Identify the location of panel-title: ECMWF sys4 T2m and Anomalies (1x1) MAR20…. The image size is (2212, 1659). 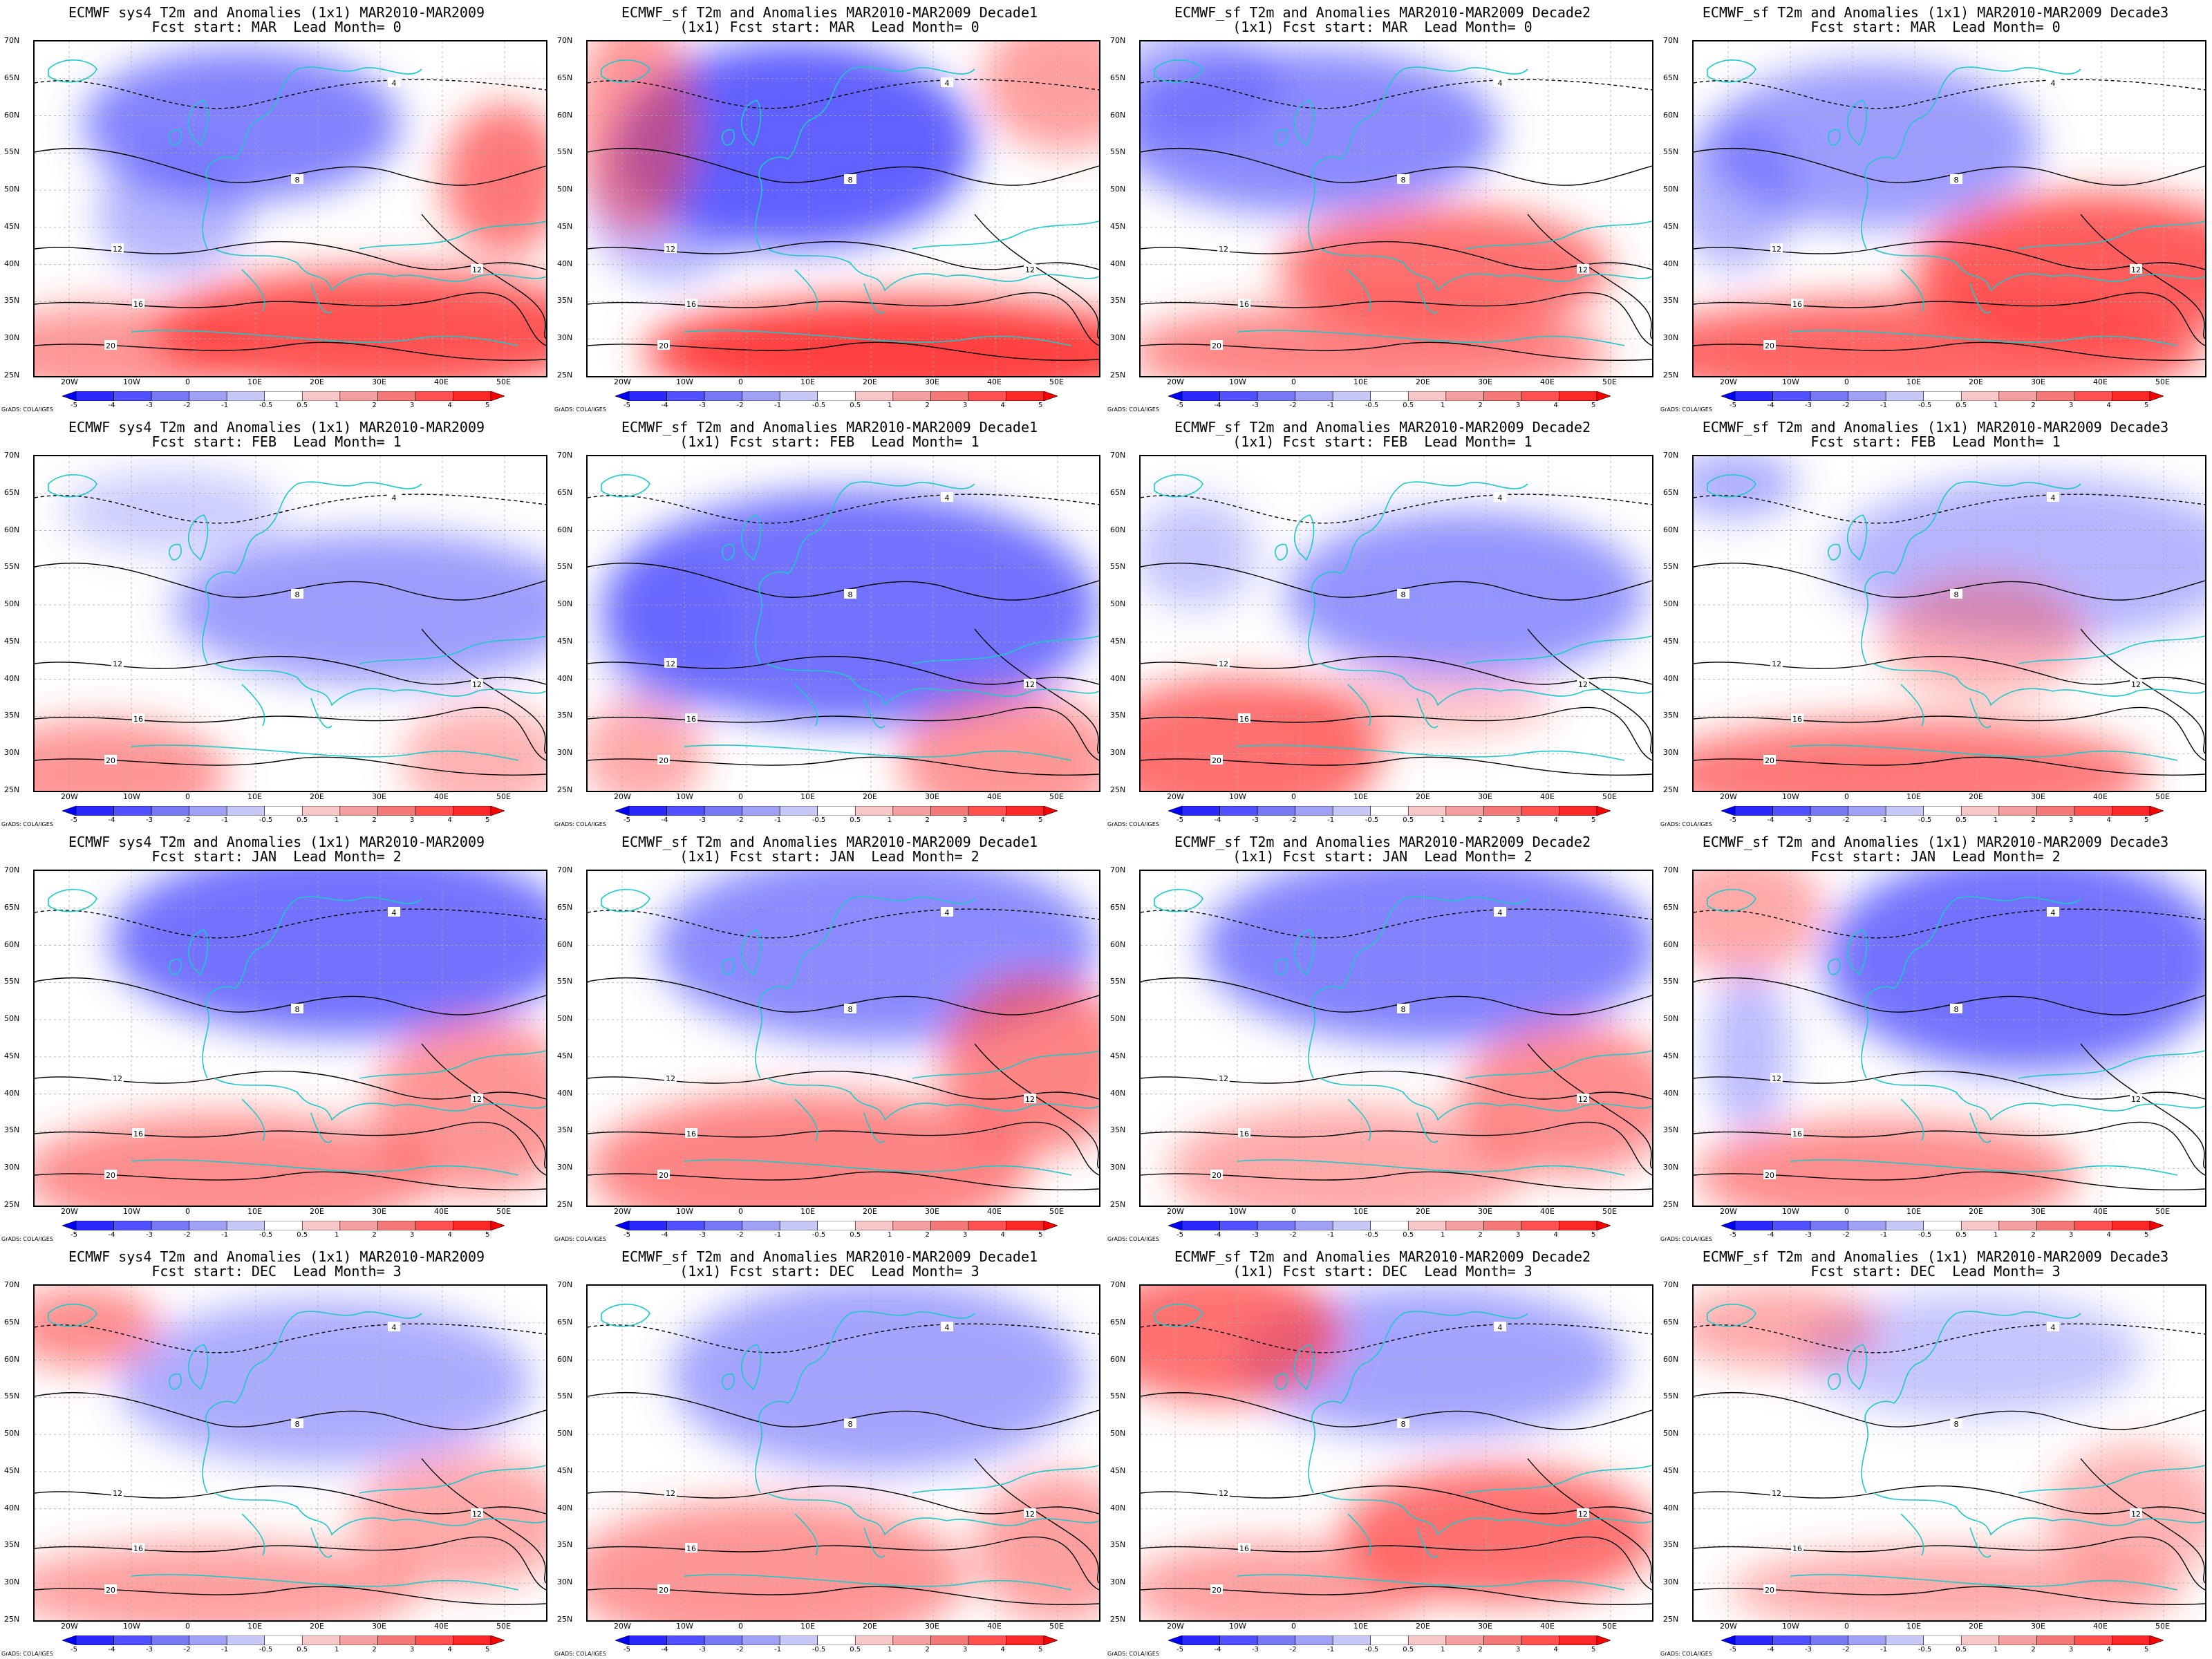
(276, 427).